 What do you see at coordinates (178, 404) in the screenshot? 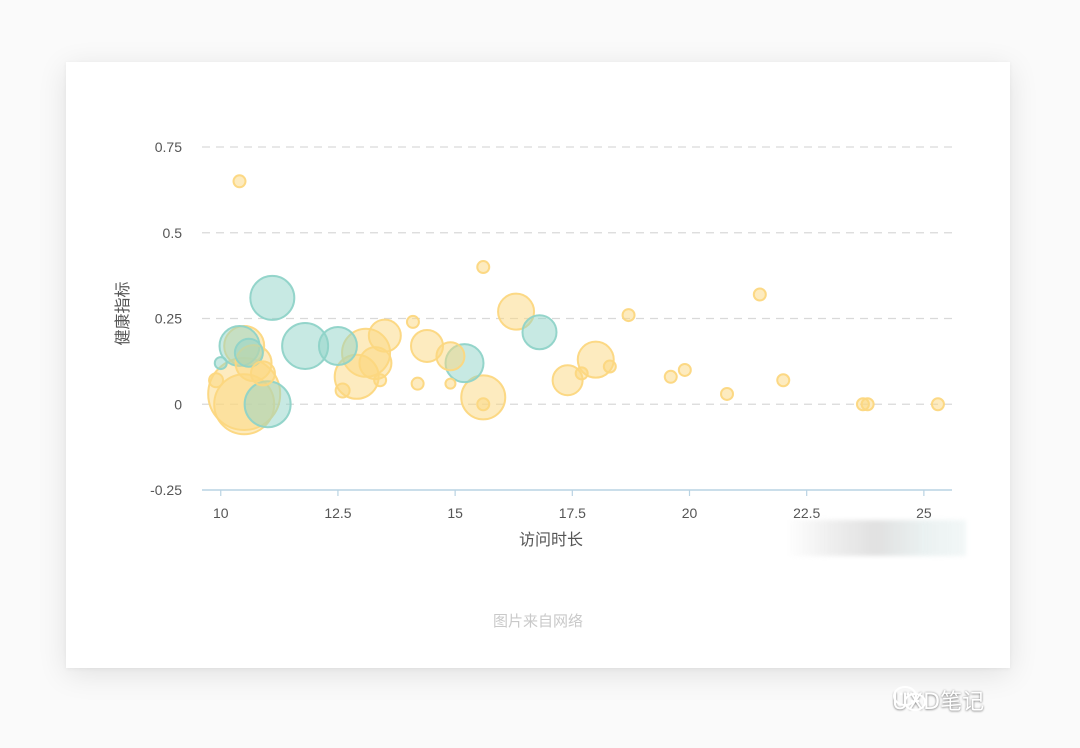
I see `y-tick-label: 0` at bounding box center [178, 404].